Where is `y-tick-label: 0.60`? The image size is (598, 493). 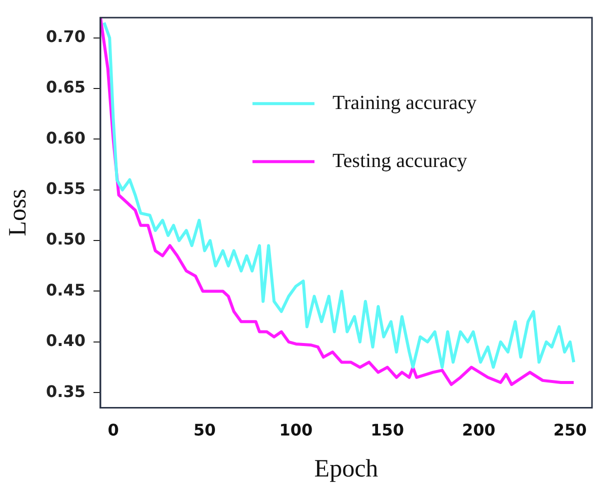
y-tick-label: 0.60 is located at coordinates (66, 138).